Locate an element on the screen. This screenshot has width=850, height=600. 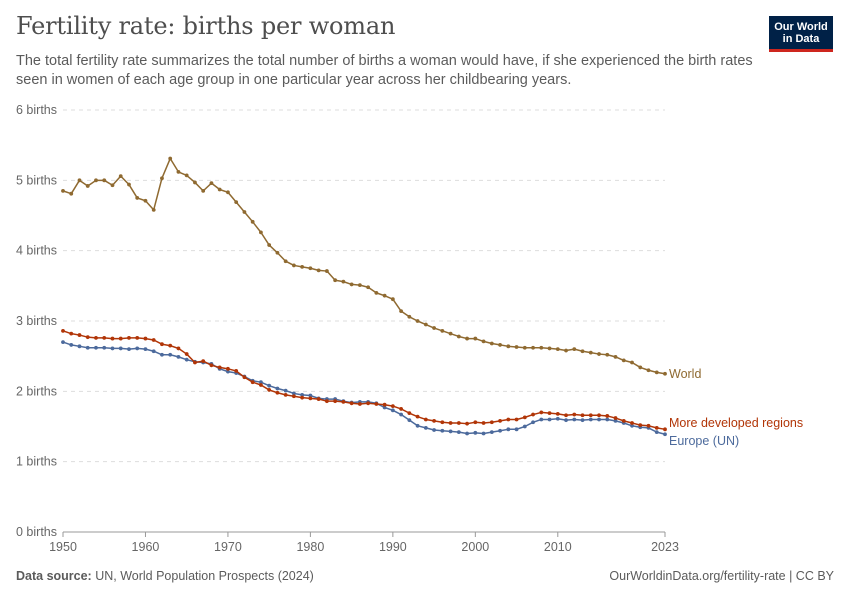
x-tick-label: 1960 is located at coordinates (146, 547).